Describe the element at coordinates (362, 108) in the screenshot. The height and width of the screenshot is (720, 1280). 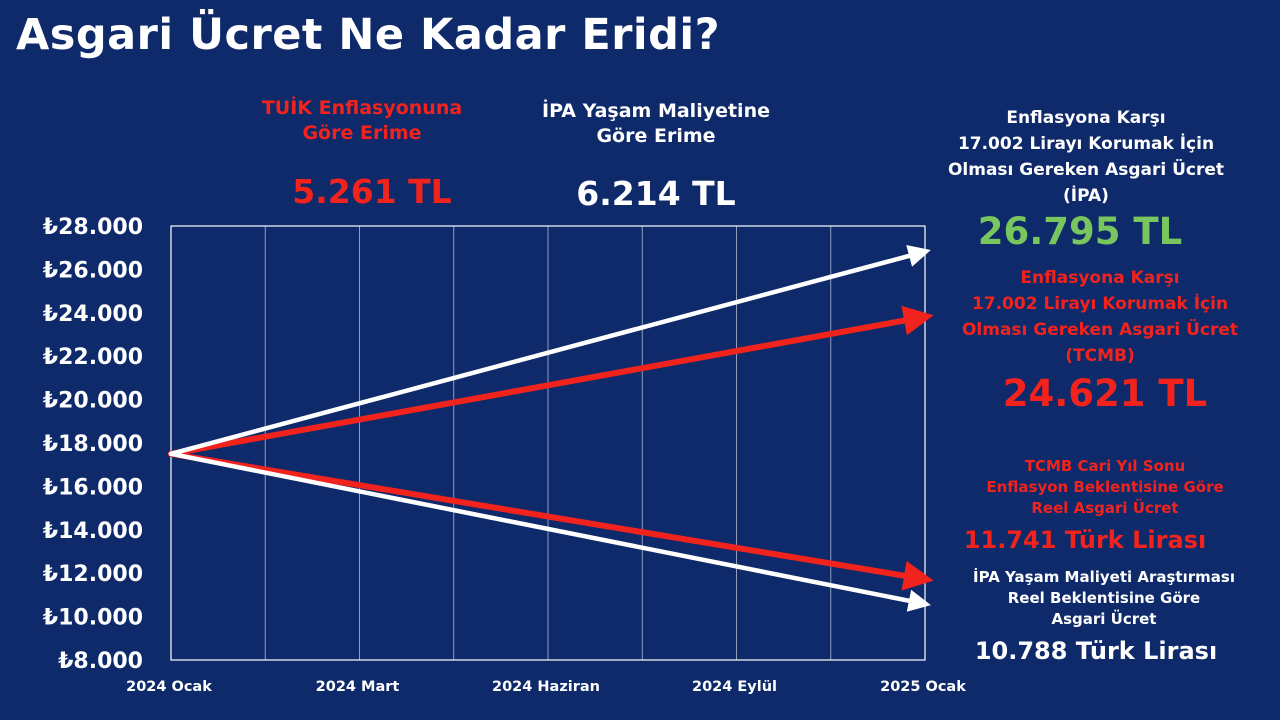
I see `tuik-erosion-label-line1: TUİK Enflasyonuna` at that location.